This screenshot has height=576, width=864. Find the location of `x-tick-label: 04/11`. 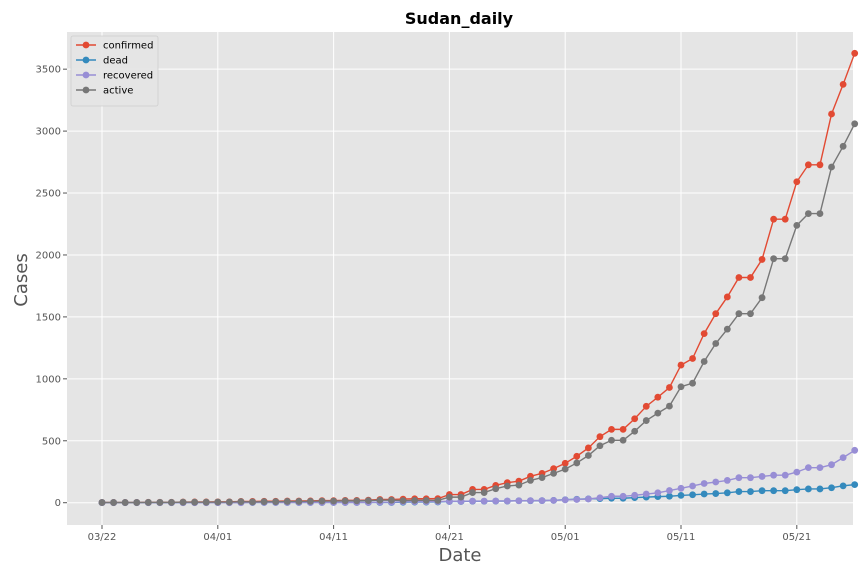

x-tick-label: 04/11 is located at coordinates (333, 537).